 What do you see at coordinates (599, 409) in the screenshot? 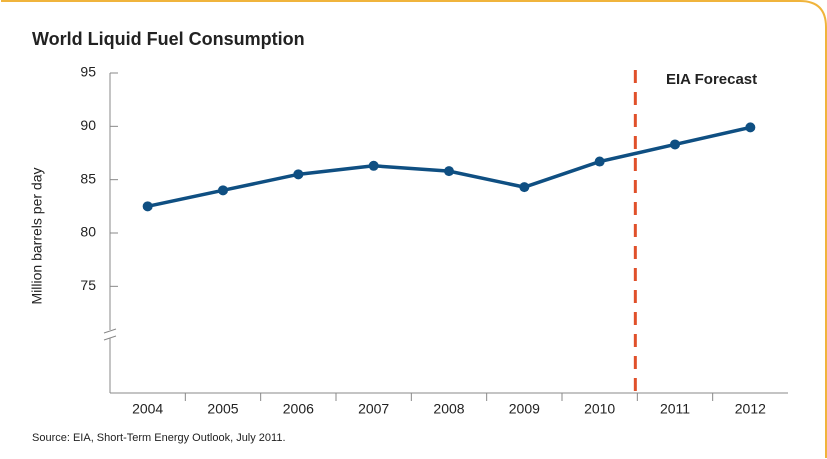
I see `x-tick-label: 2010` at bounding box center [599, 409].